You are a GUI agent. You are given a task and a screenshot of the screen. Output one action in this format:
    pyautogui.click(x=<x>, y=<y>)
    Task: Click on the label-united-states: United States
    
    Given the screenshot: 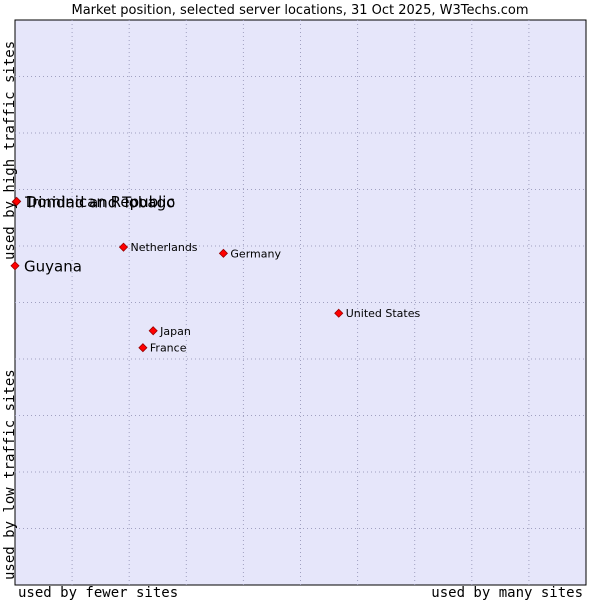 What is the action you would take?
    pyautogui.click(x=383, y=313)
    